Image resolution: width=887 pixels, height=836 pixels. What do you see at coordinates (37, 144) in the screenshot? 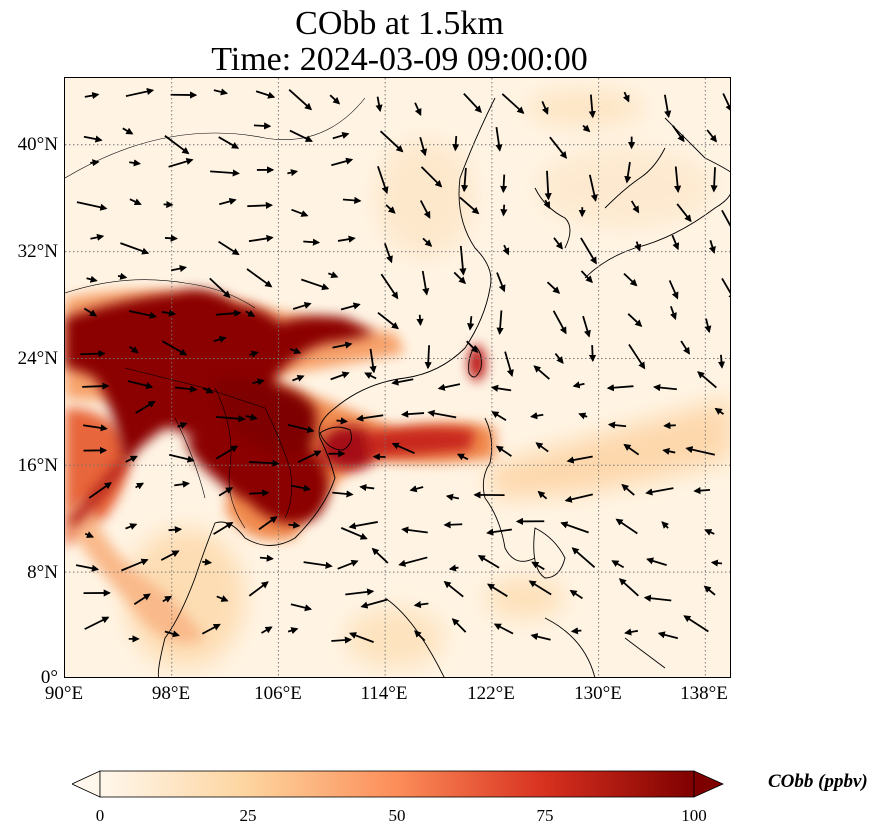
I see `lat-tick-40N: 40°N` at bounding box center [37, 144].